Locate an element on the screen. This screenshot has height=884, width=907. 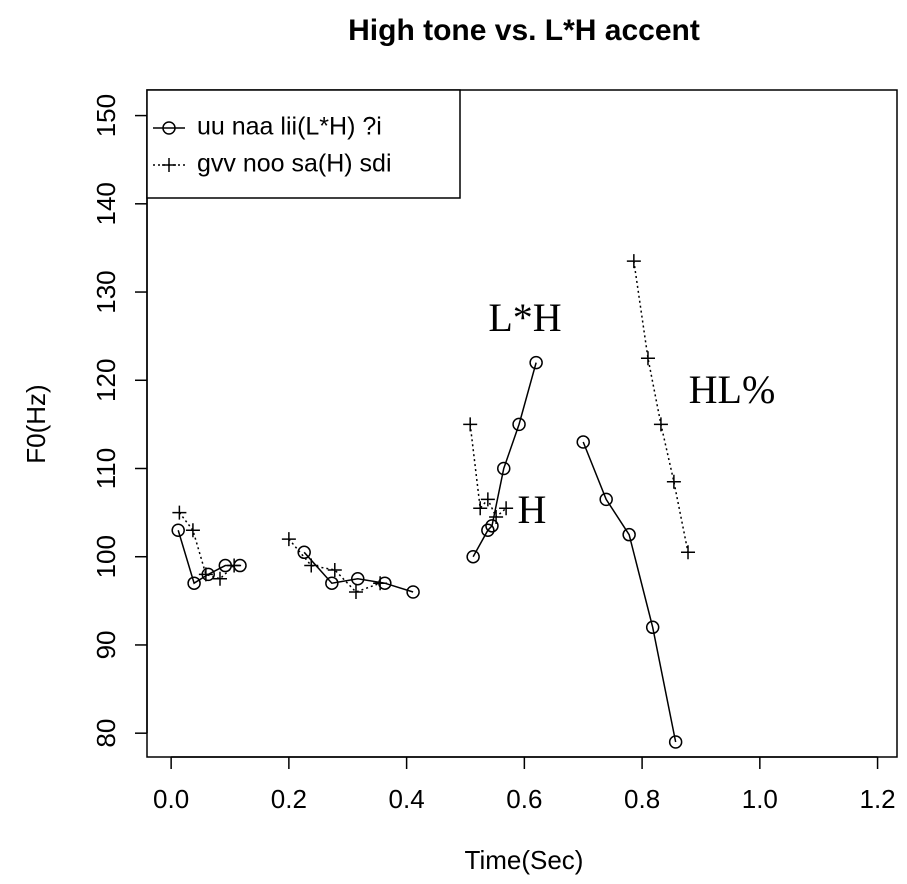
legend-label: gvv noo sa(H) sdi is located at coordinates (294, 164).